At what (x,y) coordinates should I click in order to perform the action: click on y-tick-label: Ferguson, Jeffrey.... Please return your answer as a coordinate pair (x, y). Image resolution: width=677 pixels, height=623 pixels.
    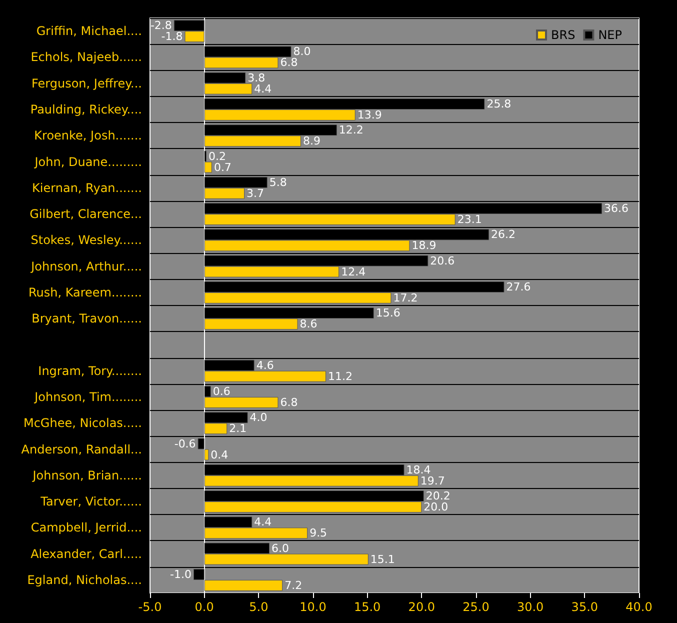
    Looking at the image, I should click on (87, 83).